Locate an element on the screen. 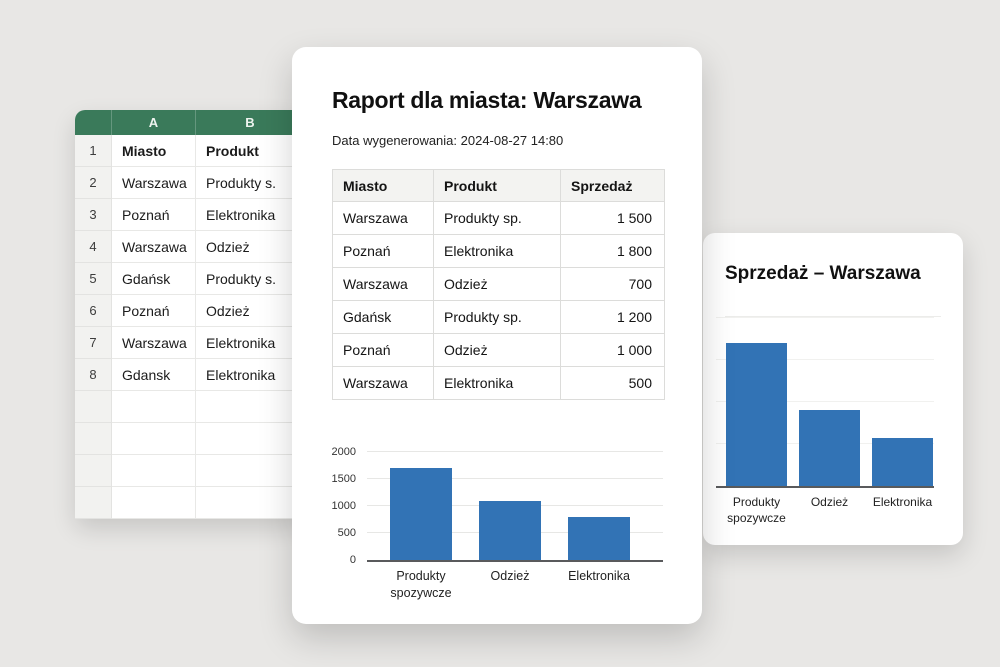 The width and height of the screenshot is (1000, 667). row-number: 8 is located at coordinates (93, 375).